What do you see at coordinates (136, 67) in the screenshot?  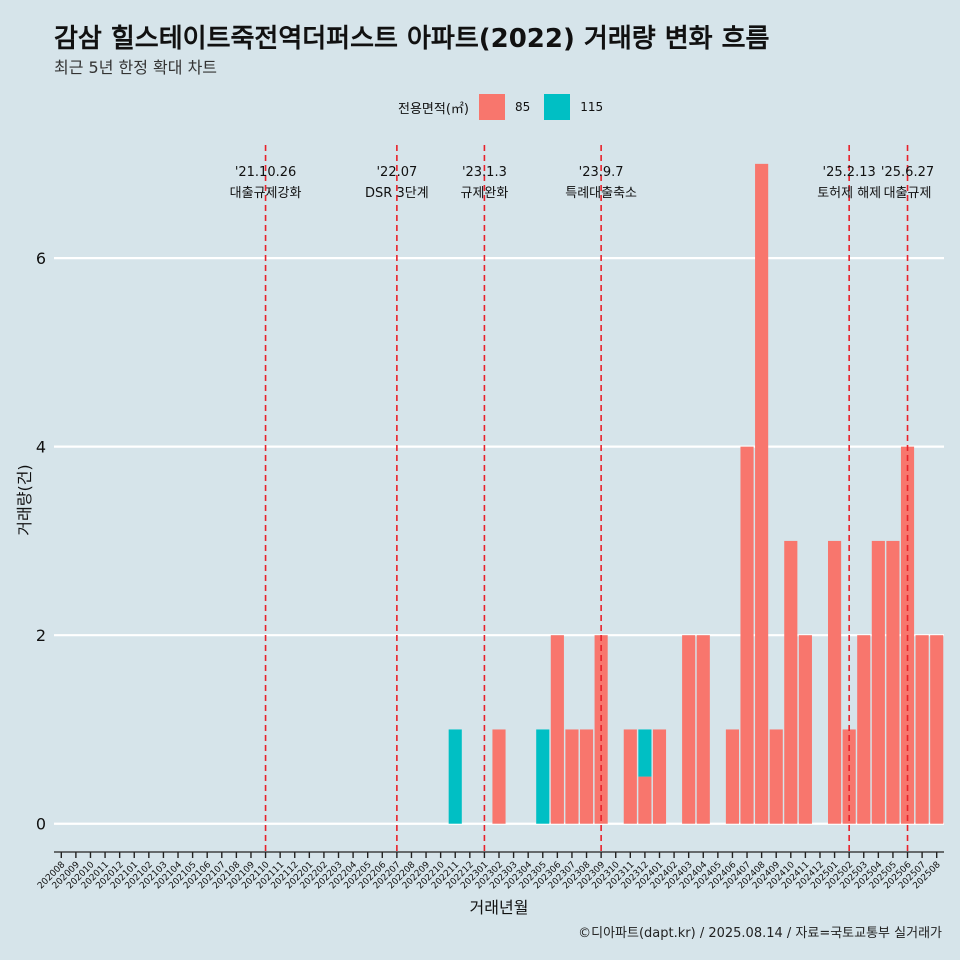 I see `chart-subtitle: 최근 5년 한정 확대 차트` at bounding box center [136, 67].